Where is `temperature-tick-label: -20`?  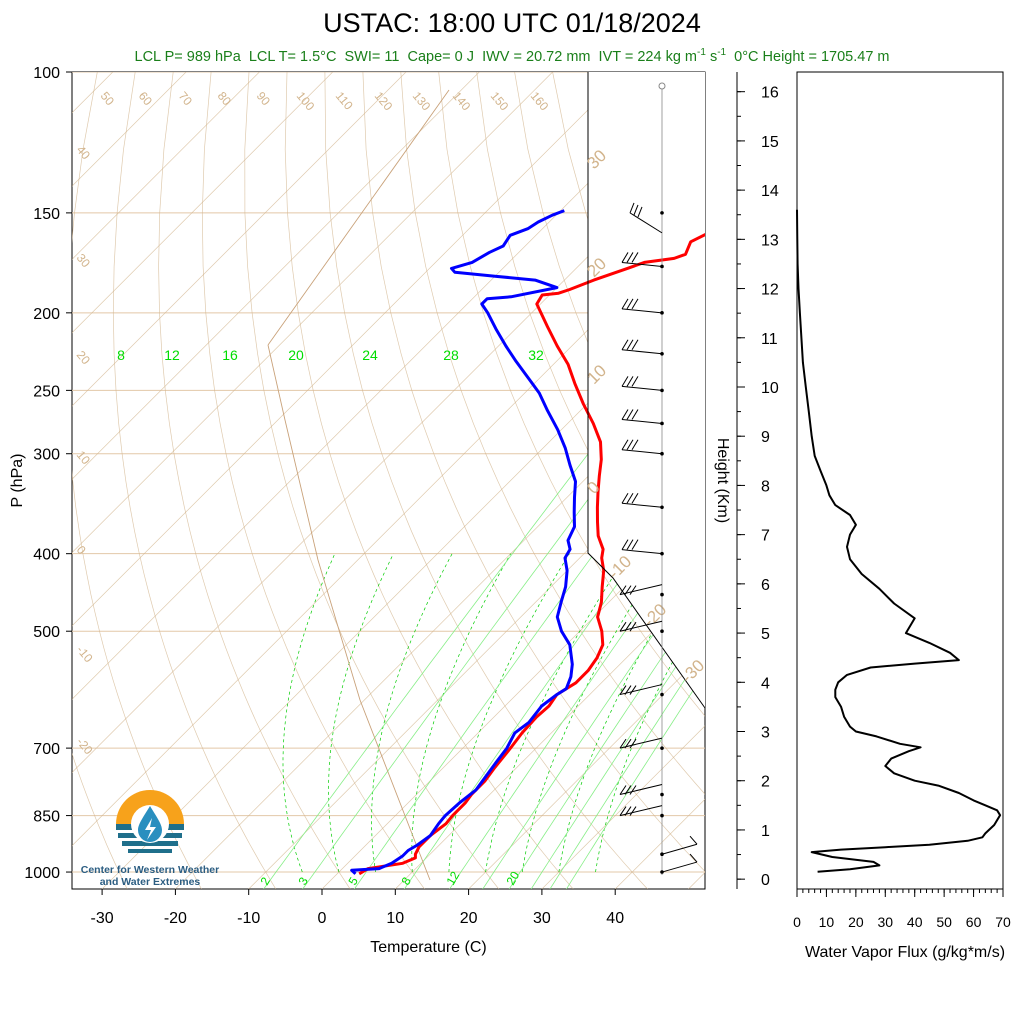
temperature-tick-label: -20 is located at coordinates (175, 918).